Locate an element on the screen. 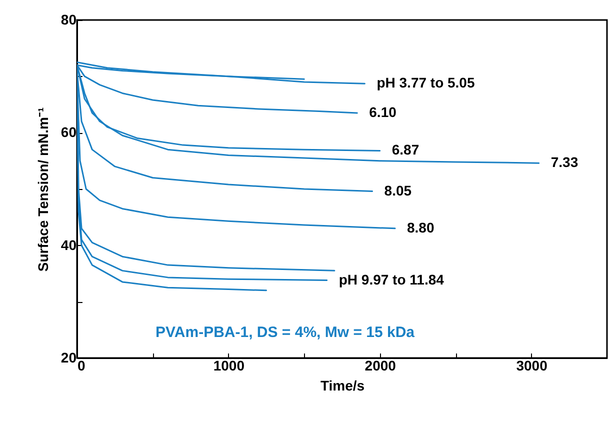  annotation: PVAm-PBA-1, DS = 4%, Mw = 15 kDa is located at coordinates (286, 332).